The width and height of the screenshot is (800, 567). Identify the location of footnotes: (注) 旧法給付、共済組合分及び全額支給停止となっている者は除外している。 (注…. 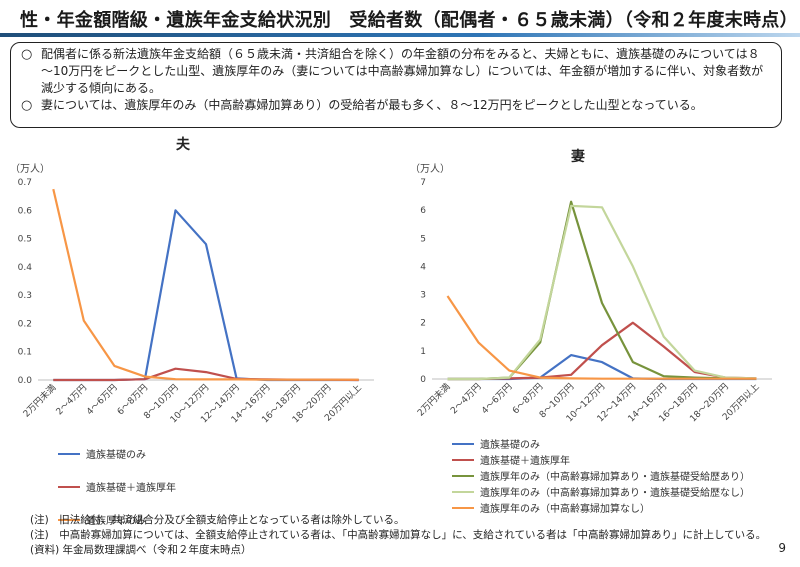
(398, 535).